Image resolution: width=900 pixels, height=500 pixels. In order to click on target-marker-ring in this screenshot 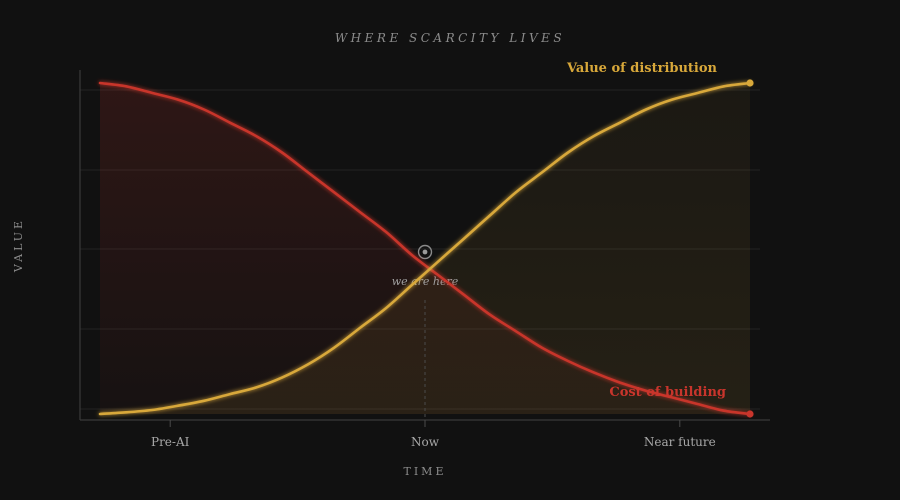, I will do `click(425, 252)`.